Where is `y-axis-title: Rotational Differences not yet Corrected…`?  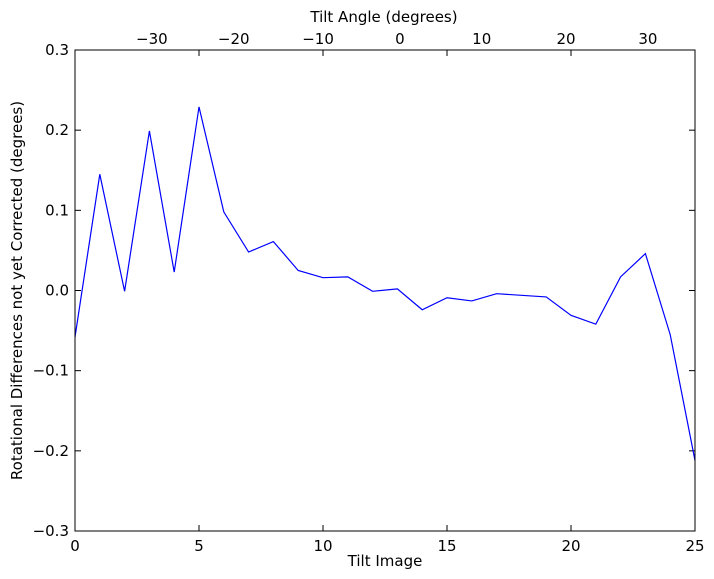
y-axis-title: Rotational Differences not yet Corrected… is located at coordinates (17, 290).